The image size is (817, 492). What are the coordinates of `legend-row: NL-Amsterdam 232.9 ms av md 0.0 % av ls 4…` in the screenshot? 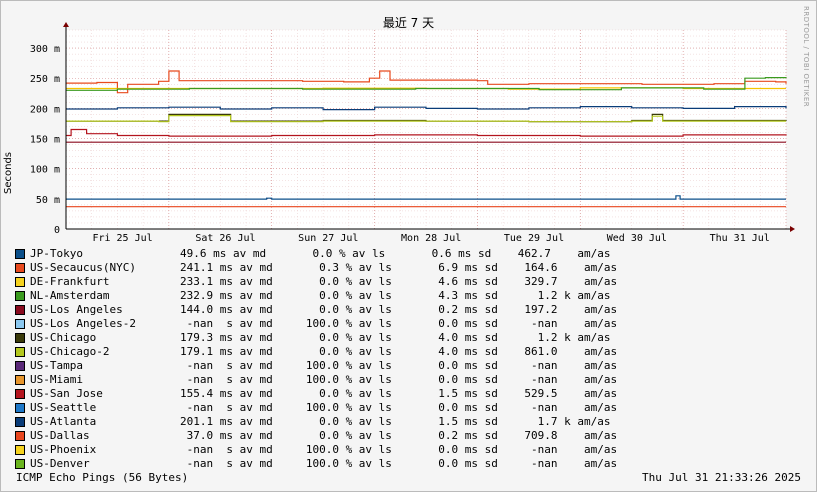 It's located at (316, 296).